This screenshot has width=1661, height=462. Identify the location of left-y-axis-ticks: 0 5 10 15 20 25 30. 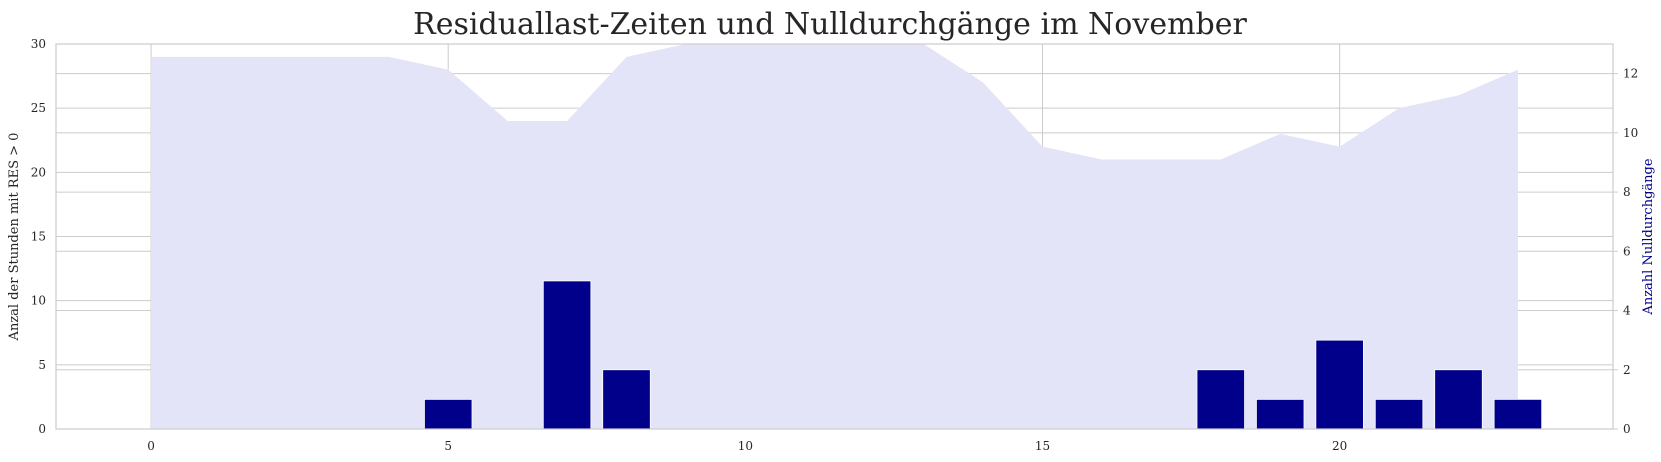
(38, 236).